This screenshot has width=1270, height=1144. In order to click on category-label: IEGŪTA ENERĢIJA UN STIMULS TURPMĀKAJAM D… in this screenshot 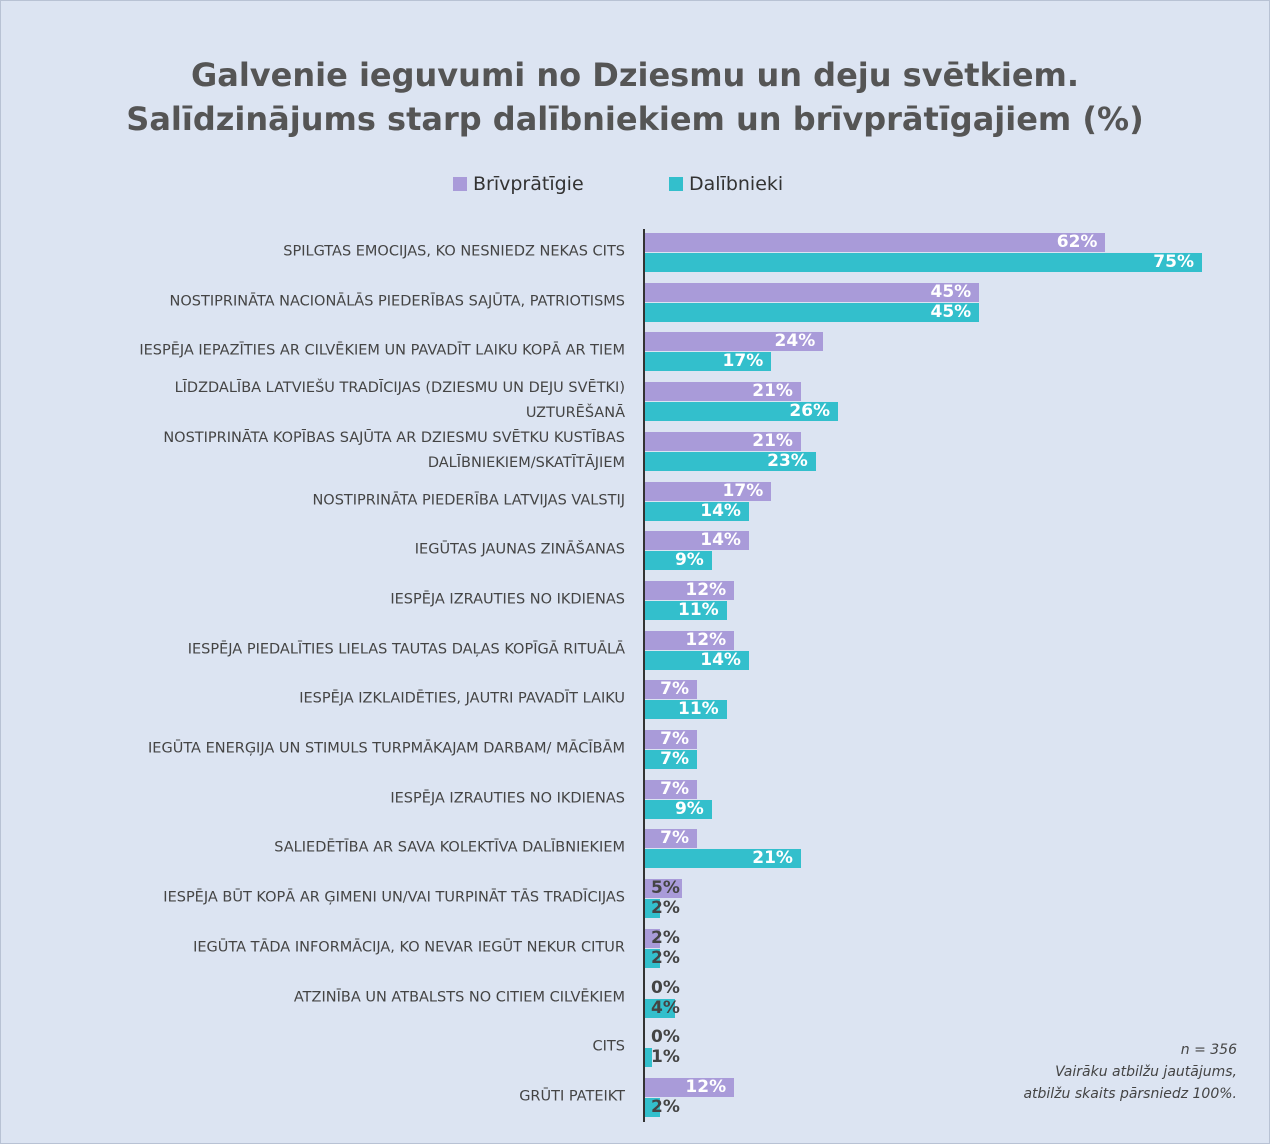, I will do `click(386, 748)`.